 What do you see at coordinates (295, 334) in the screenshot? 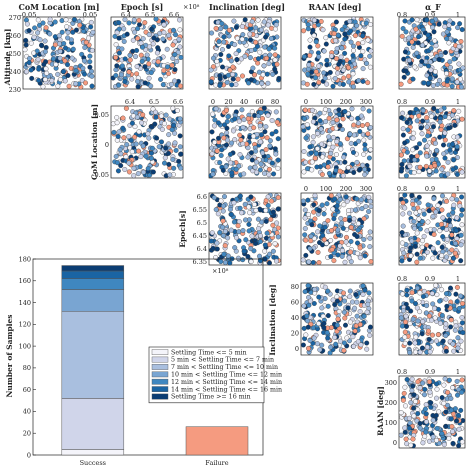
I see `tick-label-inclination: 20` at bounding box center [295, 334].